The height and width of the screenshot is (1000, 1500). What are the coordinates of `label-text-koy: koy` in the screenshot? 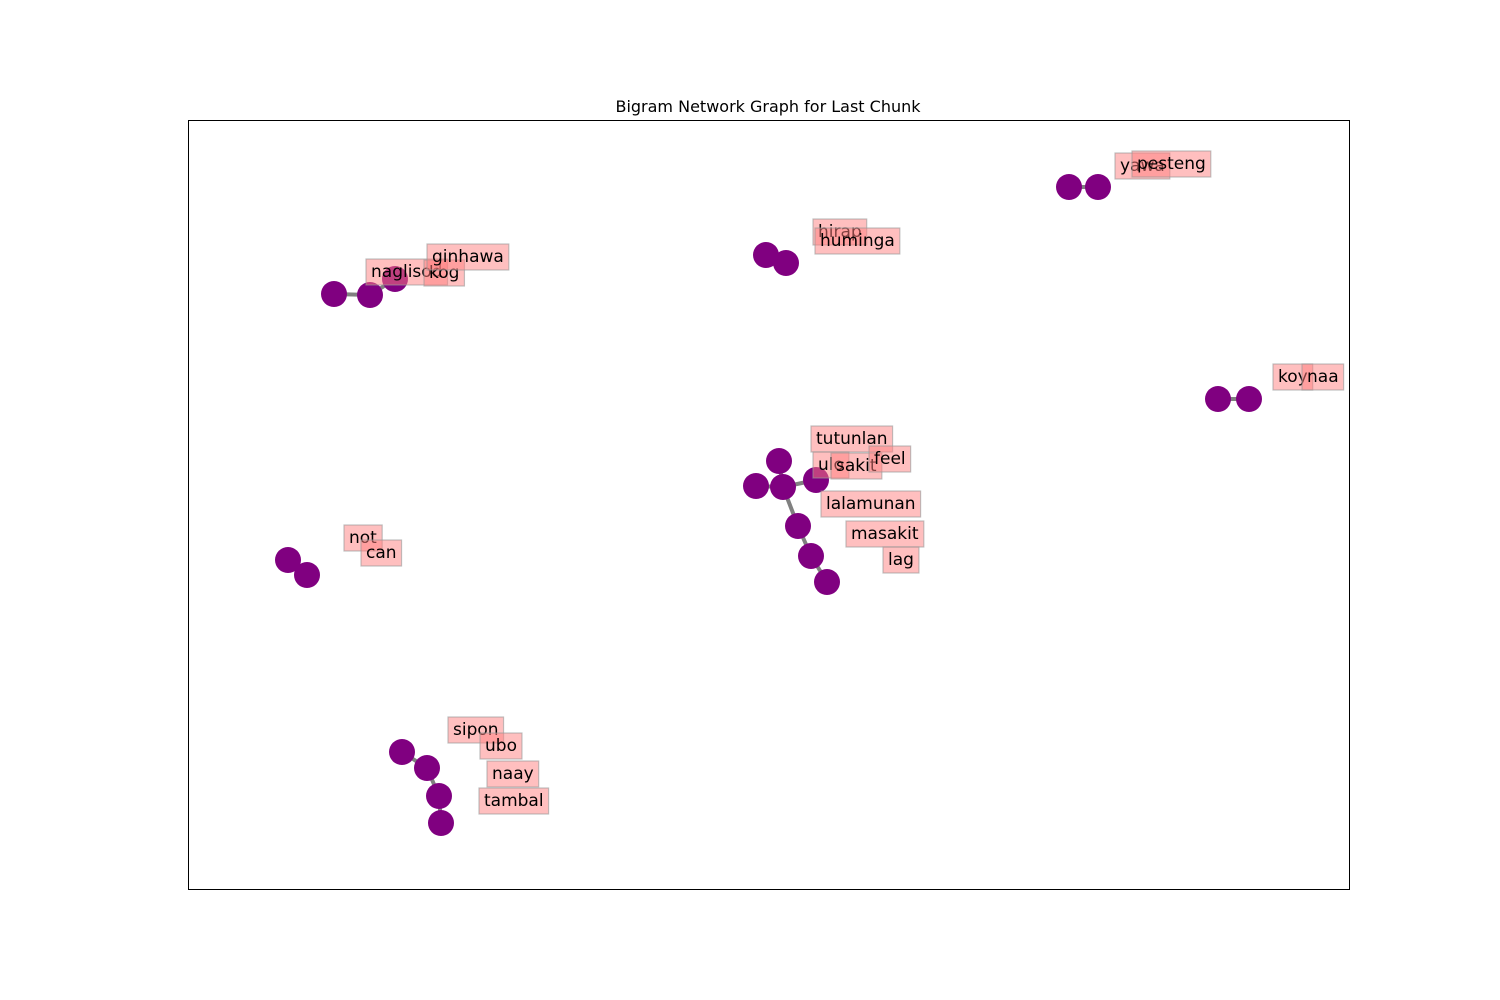 It's located at (1293, 377).